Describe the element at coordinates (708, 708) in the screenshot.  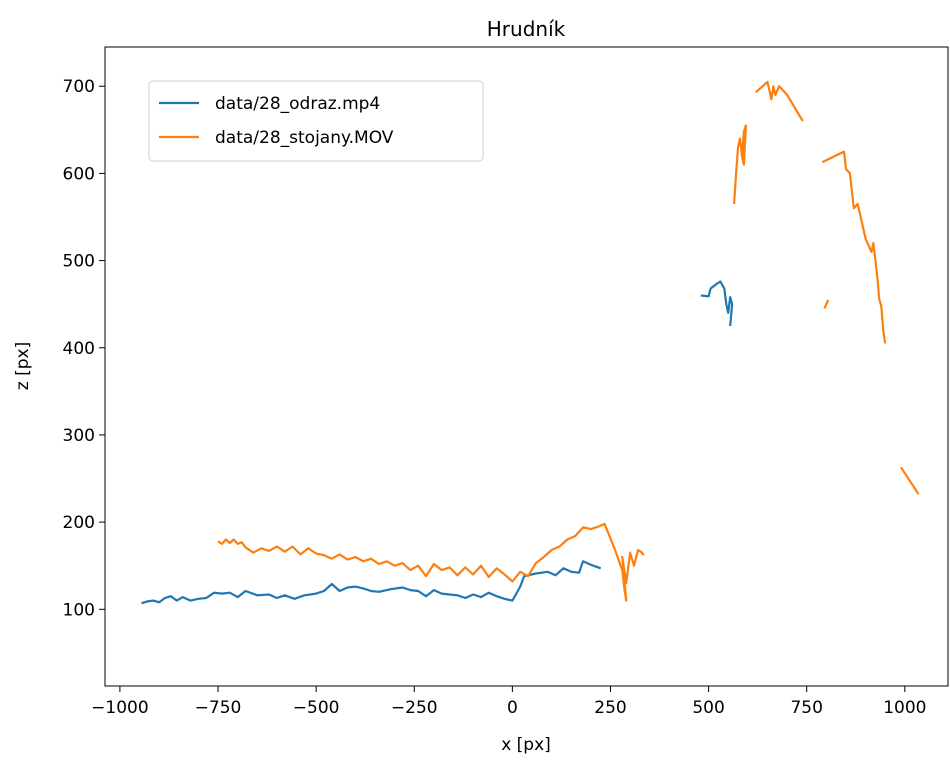
I see `x-tick-label: 500` at that location.